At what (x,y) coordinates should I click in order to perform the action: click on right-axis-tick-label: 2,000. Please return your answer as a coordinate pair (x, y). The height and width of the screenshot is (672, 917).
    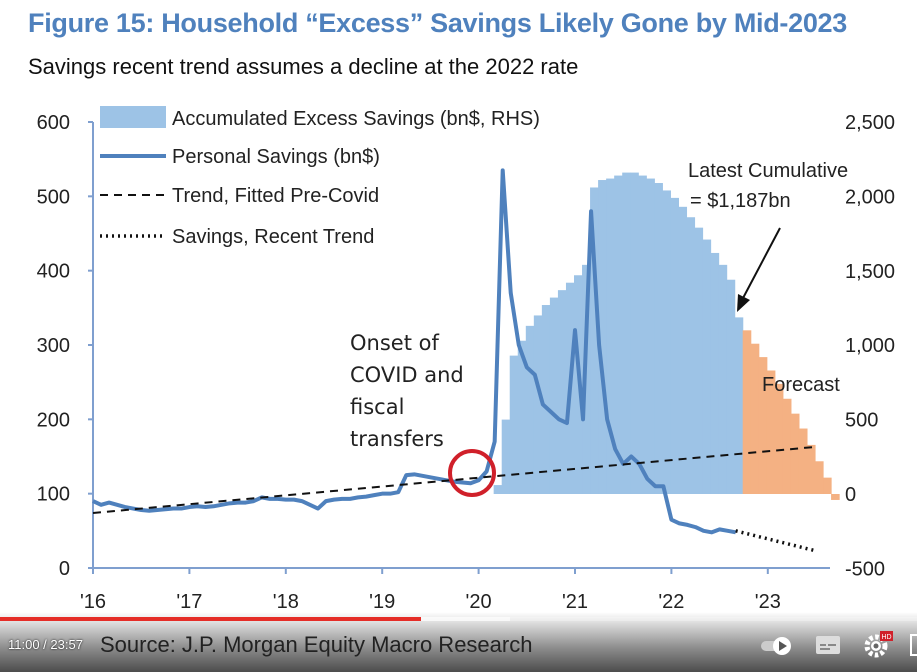
    Looking at the image, I should click on (870, 197).